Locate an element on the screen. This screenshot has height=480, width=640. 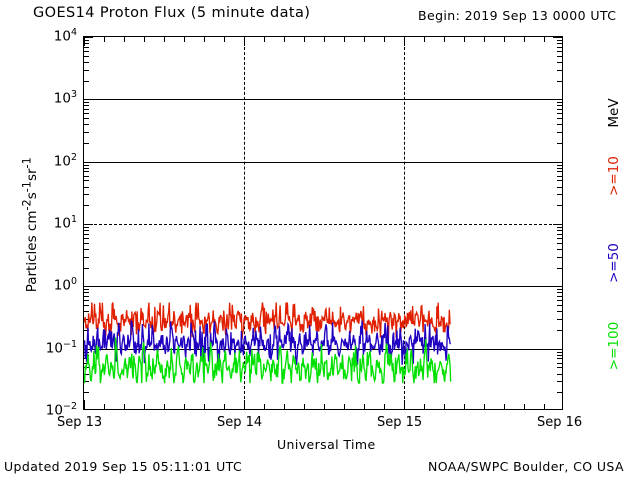
updated-timestamp: Updated 2019 Sep 15 05:11:01 UTC is located at coordinates (123, 466).